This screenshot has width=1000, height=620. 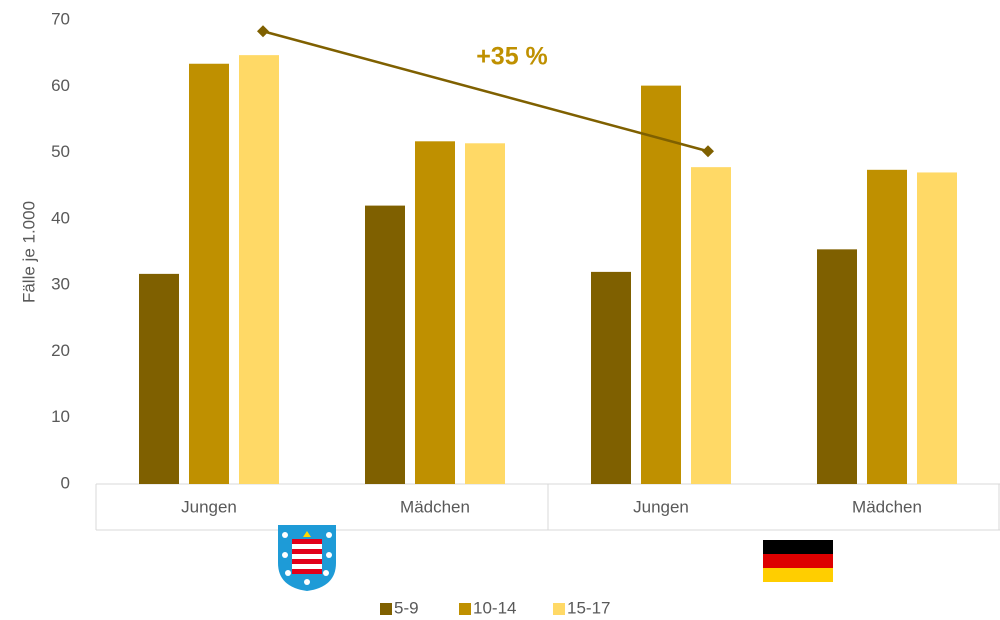 I want to click on legend-label: 10-14, so click(x=494, y=607).